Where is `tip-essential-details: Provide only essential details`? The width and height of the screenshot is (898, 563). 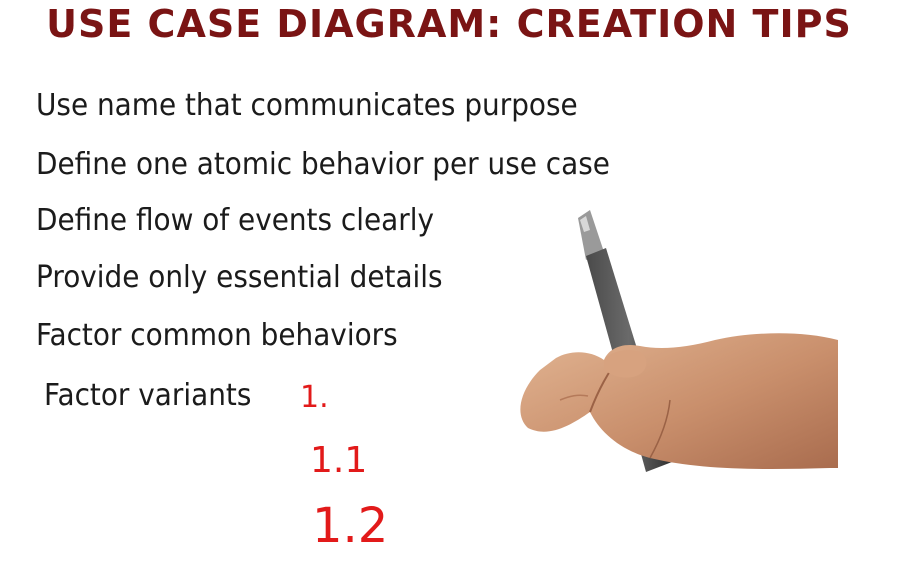
tip-essential-details: Provide only essential details is located at coordinates (239, 277).